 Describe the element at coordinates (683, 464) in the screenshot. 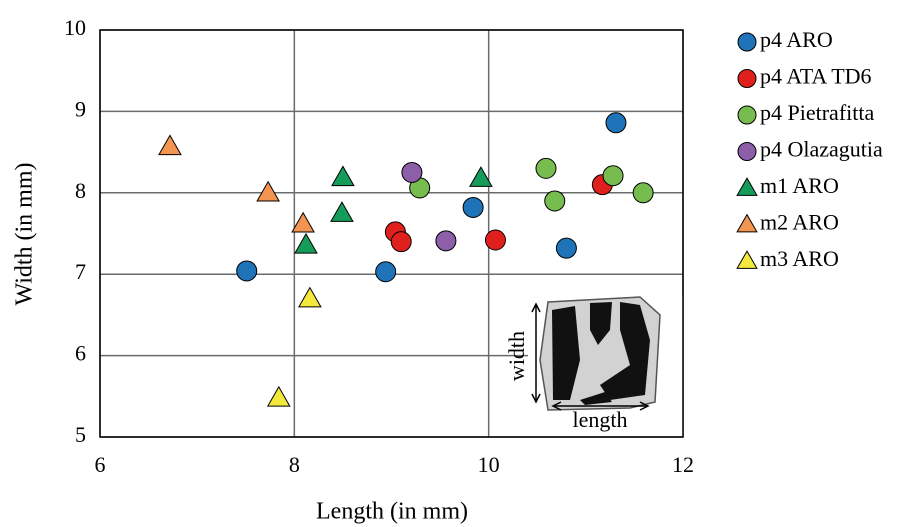

I see `x-tick-label: 12` at that location.